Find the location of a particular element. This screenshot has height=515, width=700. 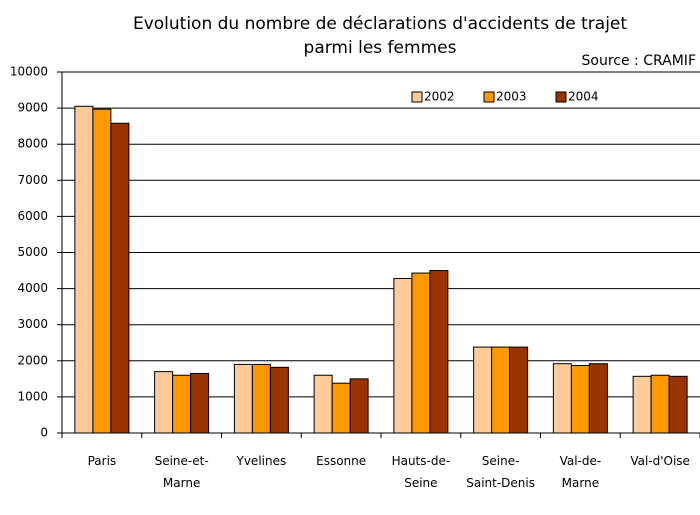

y-tick-label: 5000 is located at coordinates (32, 252).